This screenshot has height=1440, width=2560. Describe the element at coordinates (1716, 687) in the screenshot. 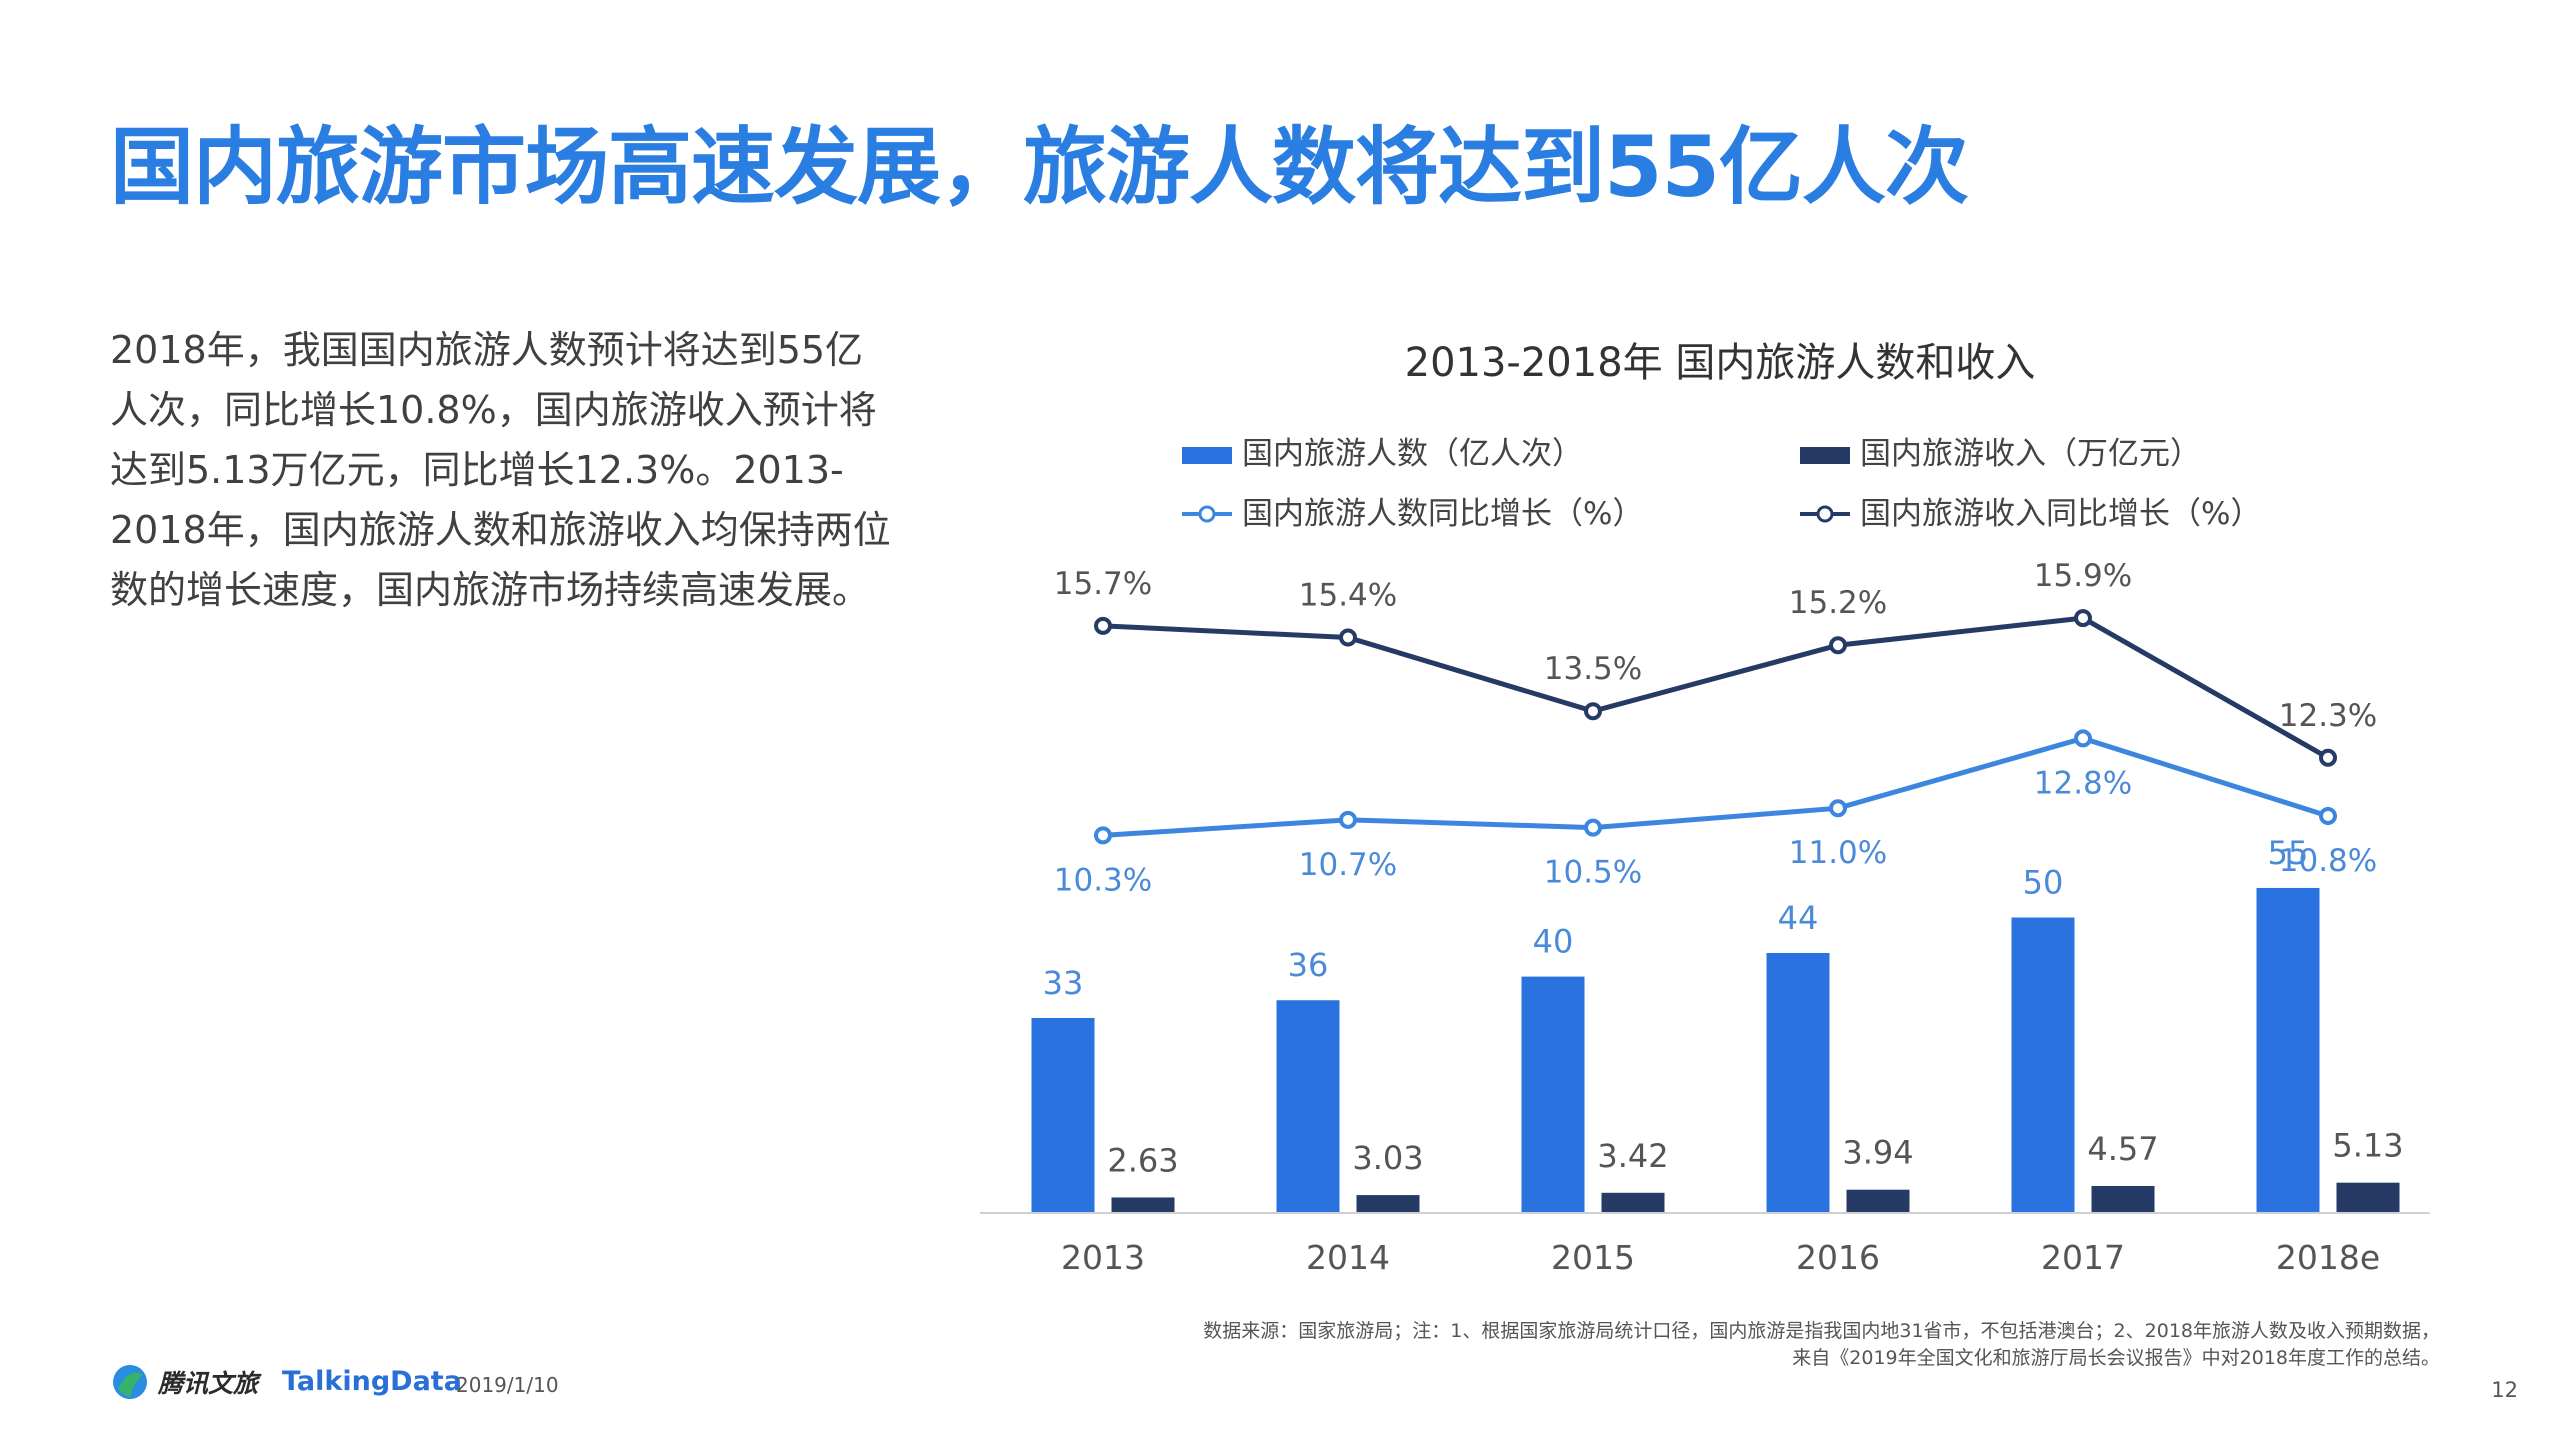

I see `line-income-growth` at that location.